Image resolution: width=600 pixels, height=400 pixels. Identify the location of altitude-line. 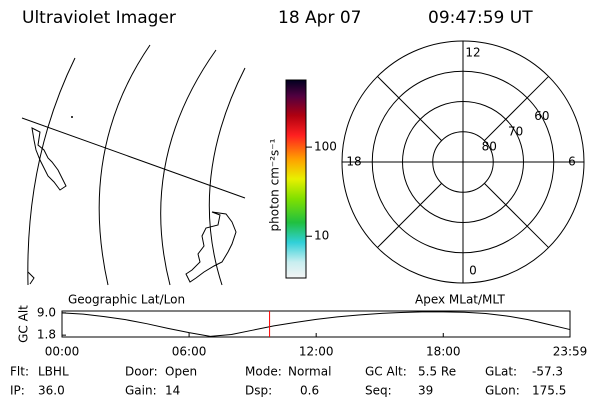
(316, 324).